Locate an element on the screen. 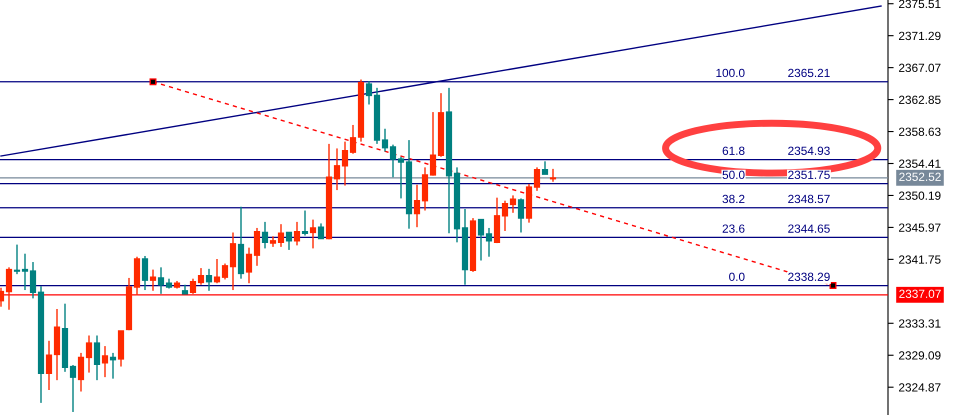  annotation: 2354.93 is located at coordinates (809, 150).